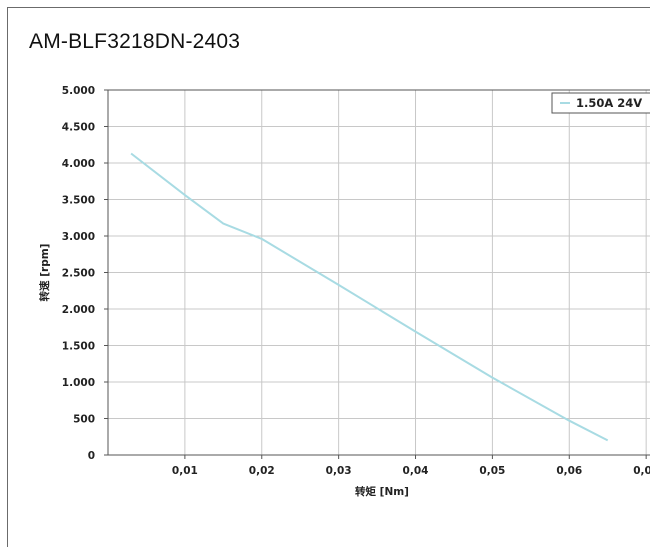 This screenshot has height=547, width=650. What do you see at coordinates (84, 420) in the screenshot?
I see `y-tick-label: 500` at bounding box center [84, 420].